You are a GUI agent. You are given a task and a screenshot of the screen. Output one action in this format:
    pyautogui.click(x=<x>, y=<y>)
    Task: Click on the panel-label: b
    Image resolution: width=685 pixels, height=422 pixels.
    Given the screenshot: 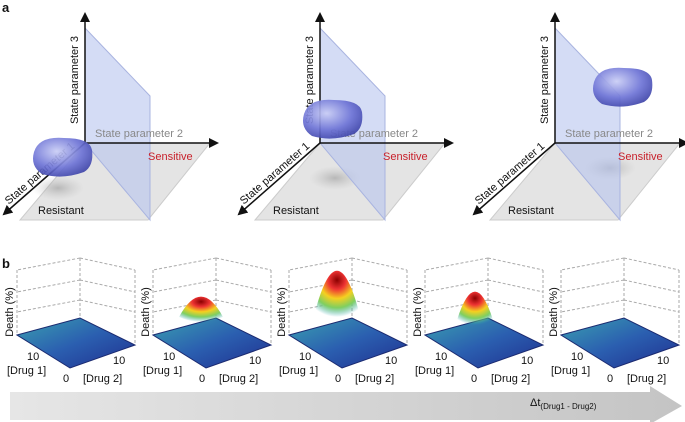 What is the action you would take?
    pyautogui.click(x=6, y=263)
    